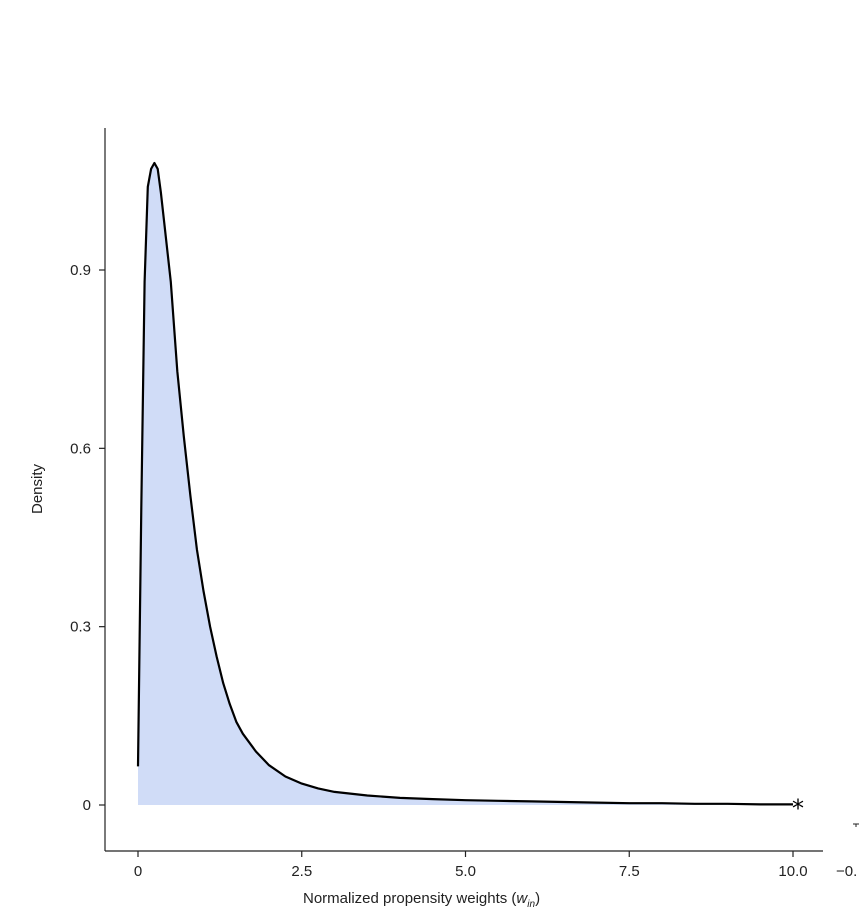  Describe the element at coordinates (465, 871) in the screenshot. I see `x-tick-label: 5.0` at that location.